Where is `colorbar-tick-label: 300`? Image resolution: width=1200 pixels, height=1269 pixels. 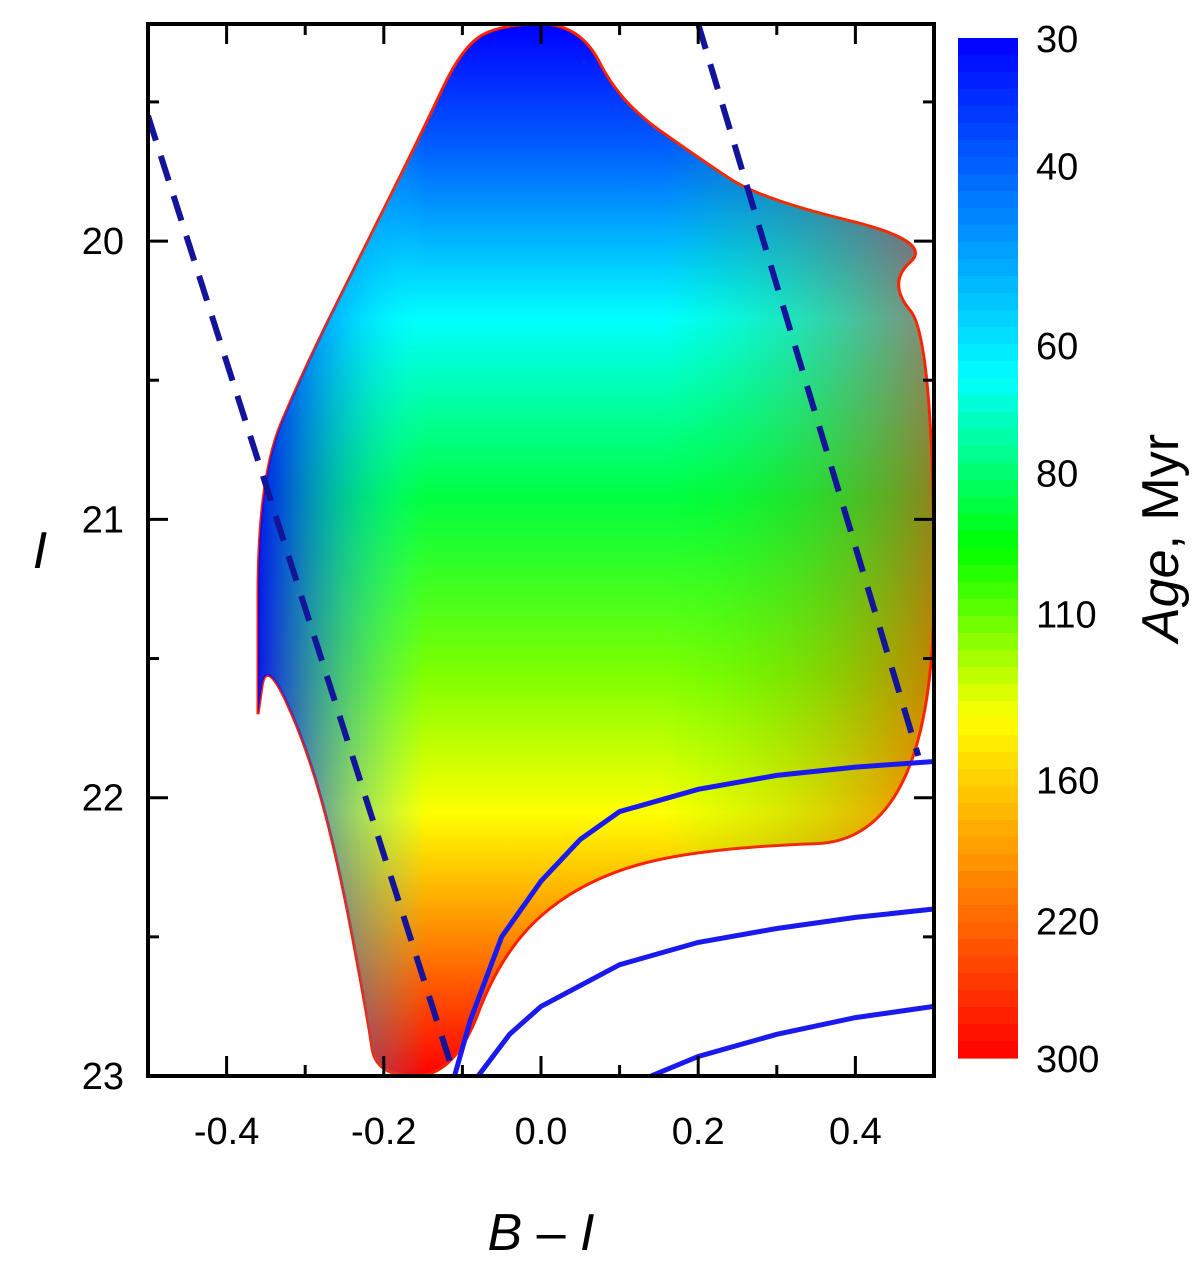
colorbar-tick-label: 300 is located at coordinates (1067, 1060).